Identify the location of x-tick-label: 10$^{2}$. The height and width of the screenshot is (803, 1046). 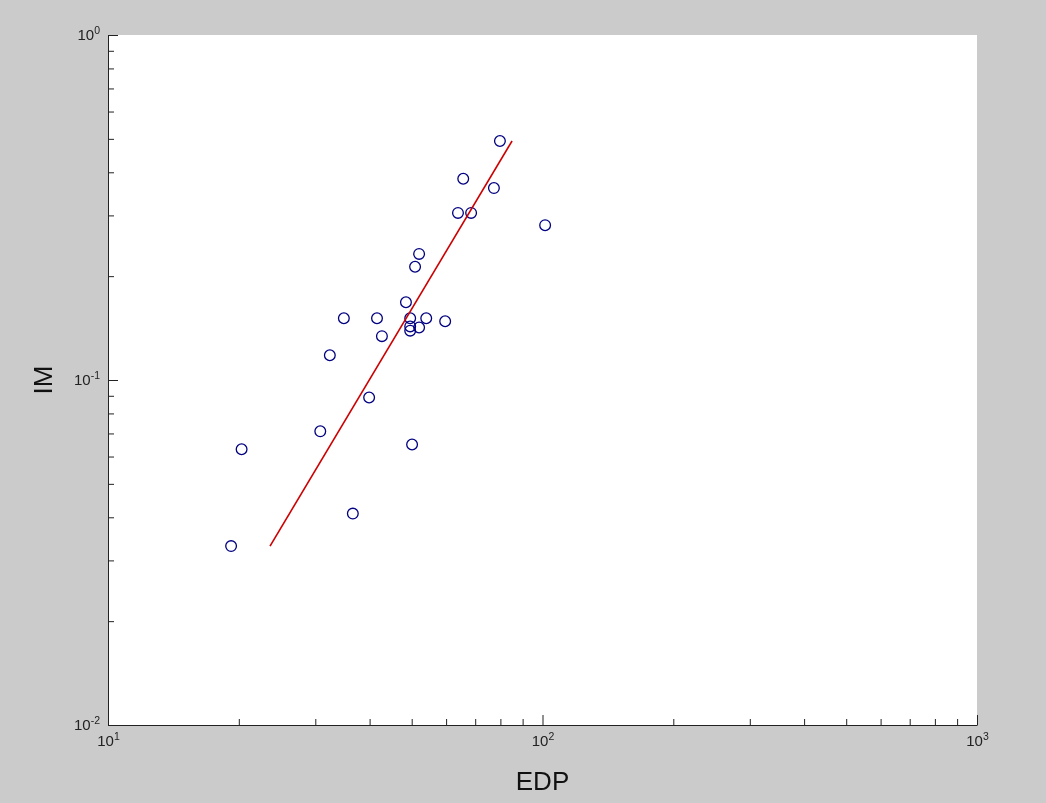
(543, 739).